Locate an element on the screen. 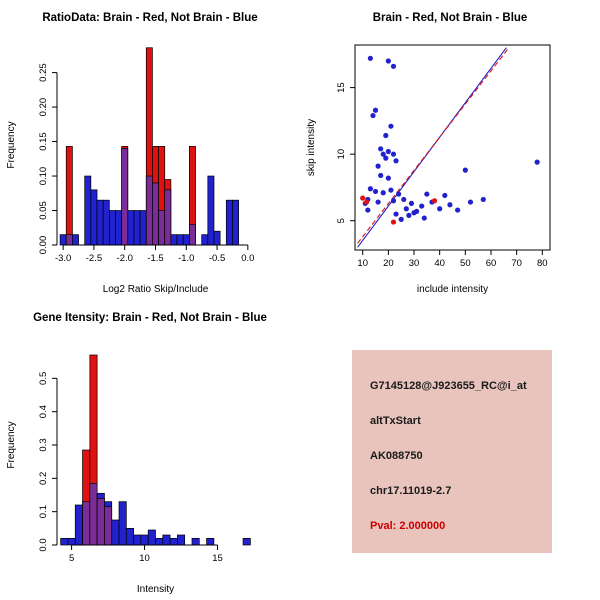  x-tick-label: 60 is located at coordinates (491, 263).